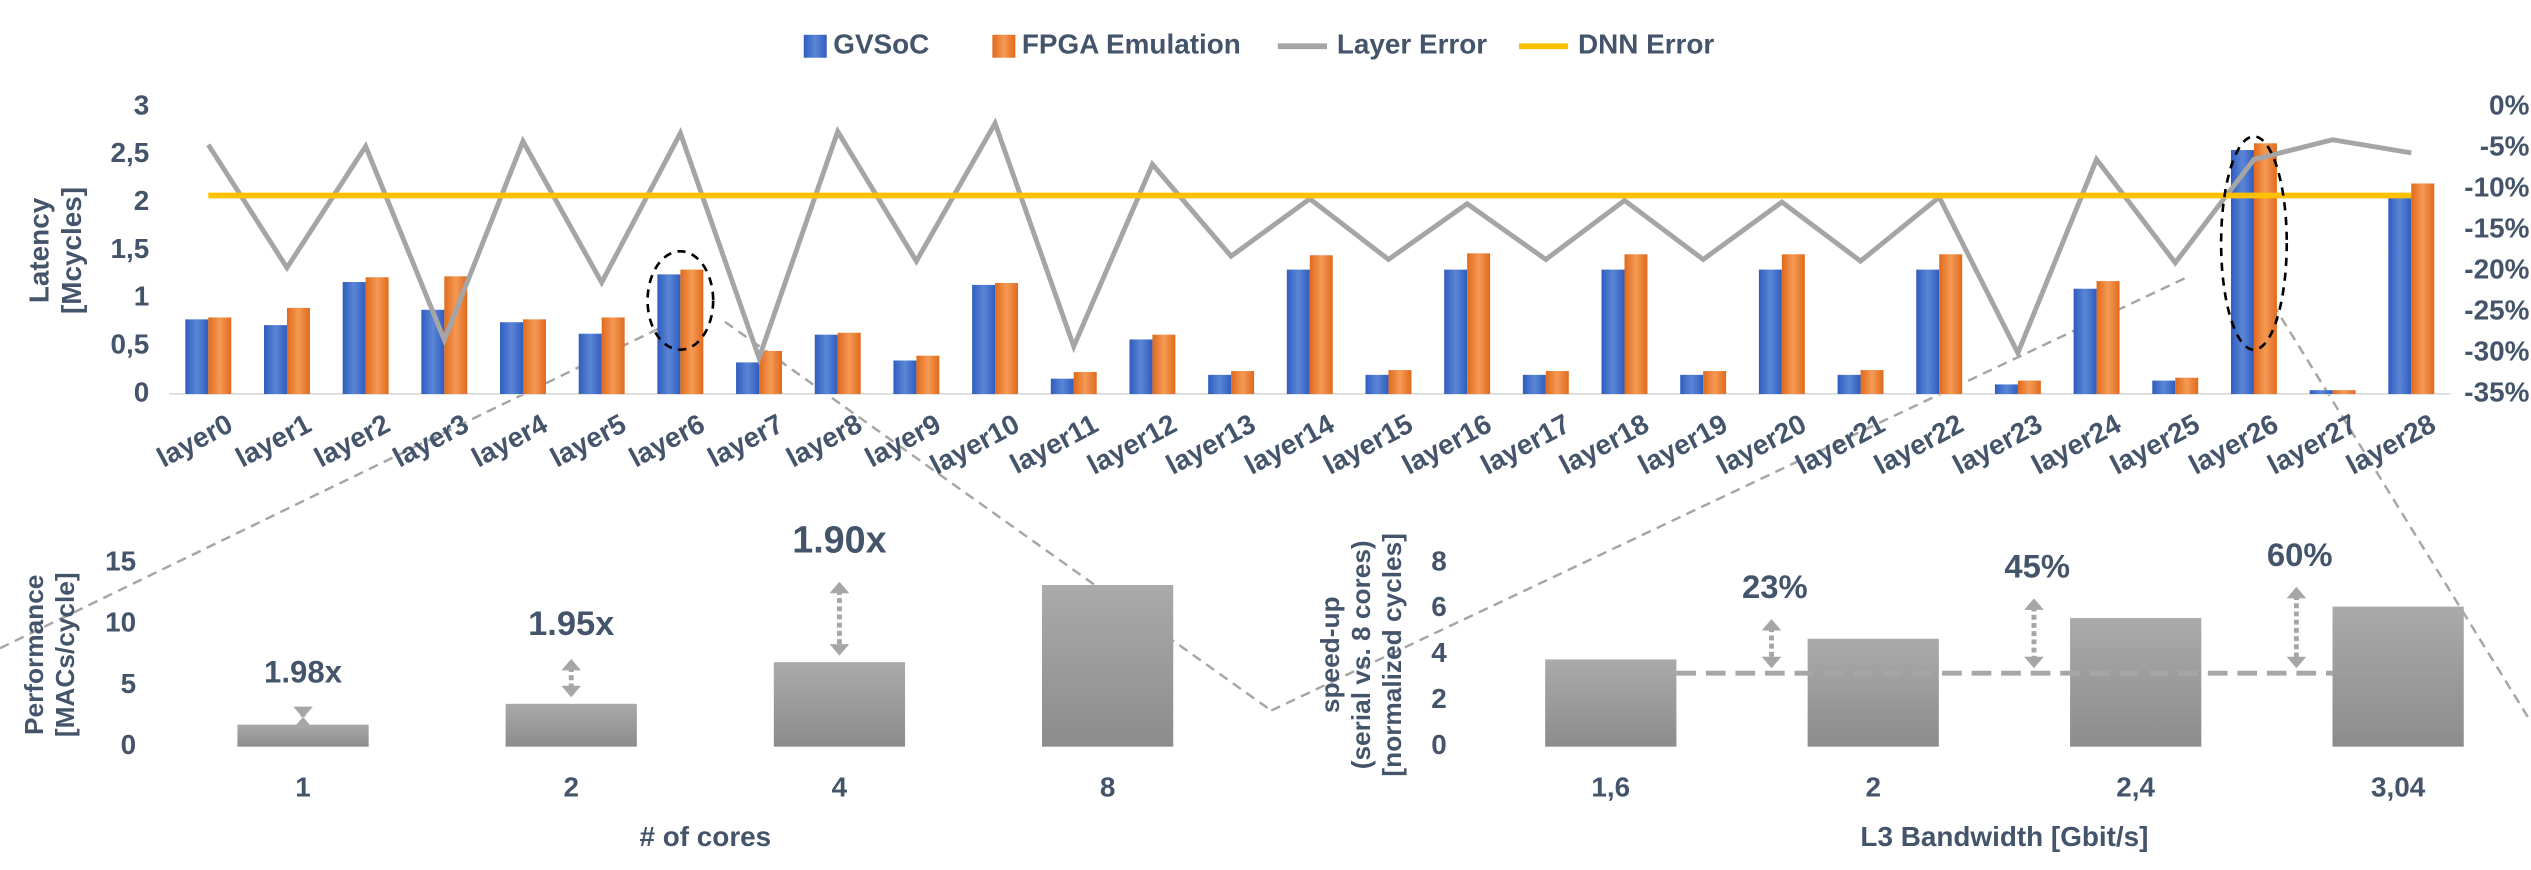 This screenshot has height=870, width=2531. Describe the element at coordinates (1131, 444) in the screenshot. I see `x-tick-label: layer12` at that location.